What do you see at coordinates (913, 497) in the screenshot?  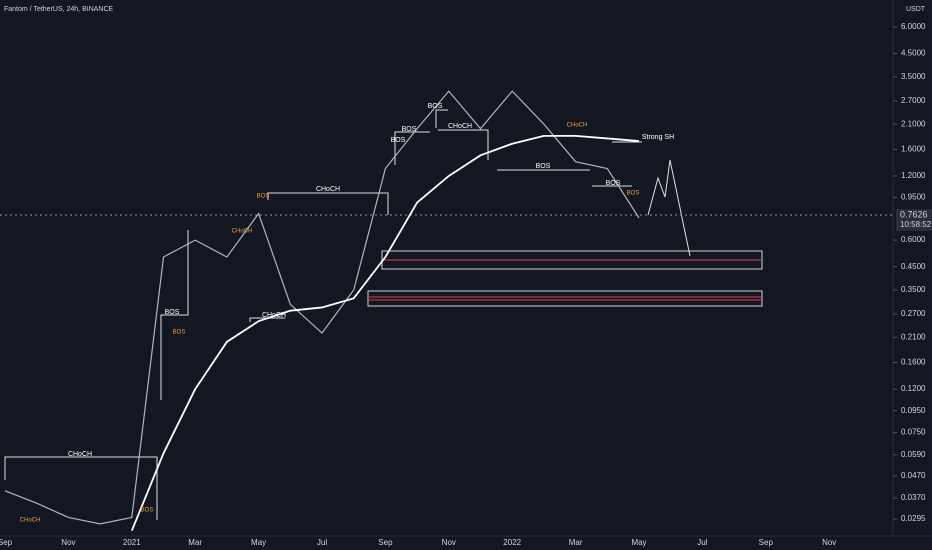 I see `y-tick-label: 0.0370` at bounding box center [913, 497].